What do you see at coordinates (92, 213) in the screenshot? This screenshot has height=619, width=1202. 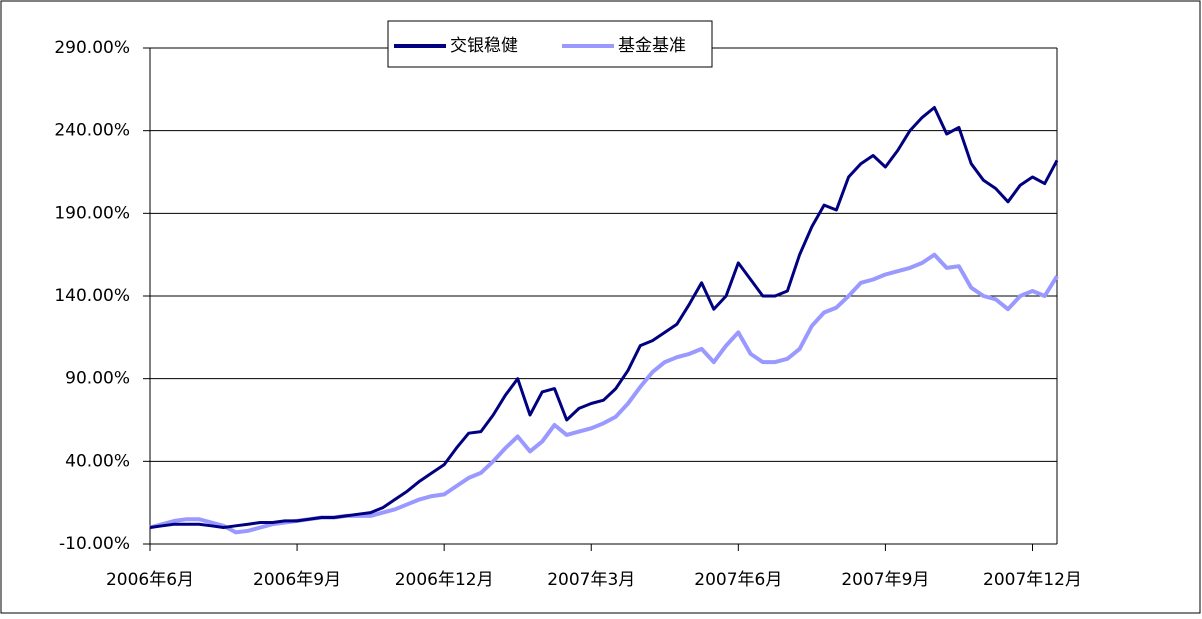 I see `y-tick-label: 190.00%` at bounding box center [92, 213].